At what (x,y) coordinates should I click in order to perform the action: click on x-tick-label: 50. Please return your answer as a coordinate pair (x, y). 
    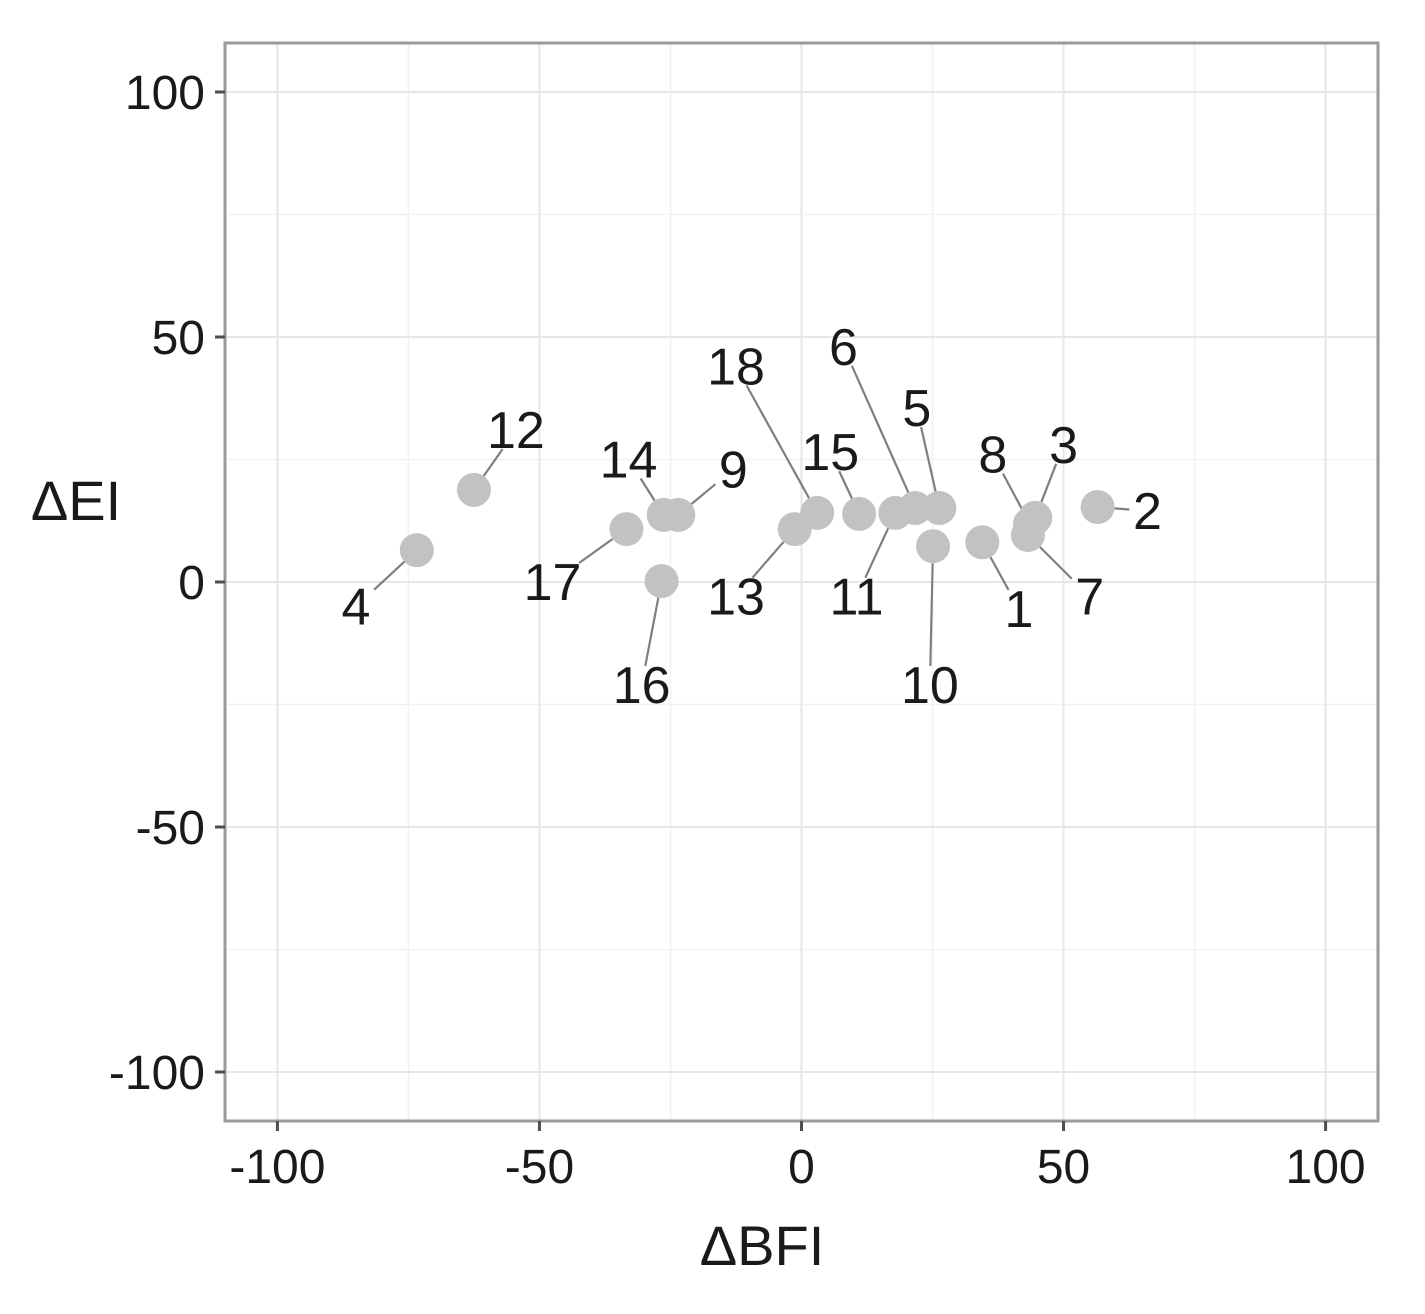
    Looking at the image, I should click on (1063, 1167).